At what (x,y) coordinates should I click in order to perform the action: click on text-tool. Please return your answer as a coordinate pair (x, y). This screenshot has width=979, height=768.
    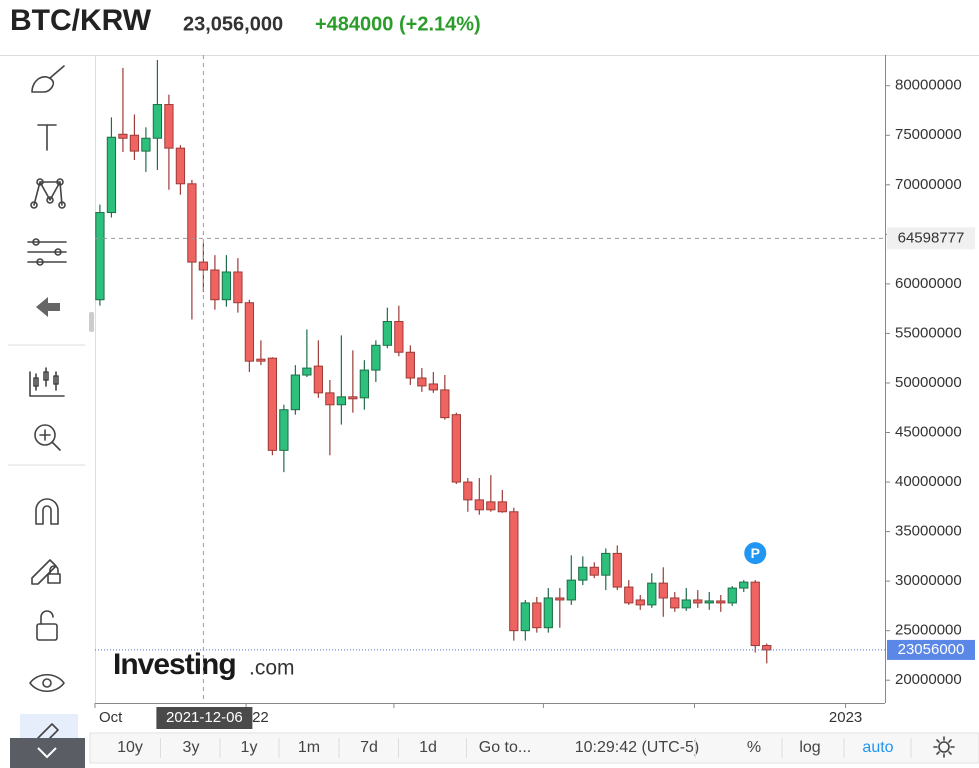
    Looking at the image, I should click on (47, 137).